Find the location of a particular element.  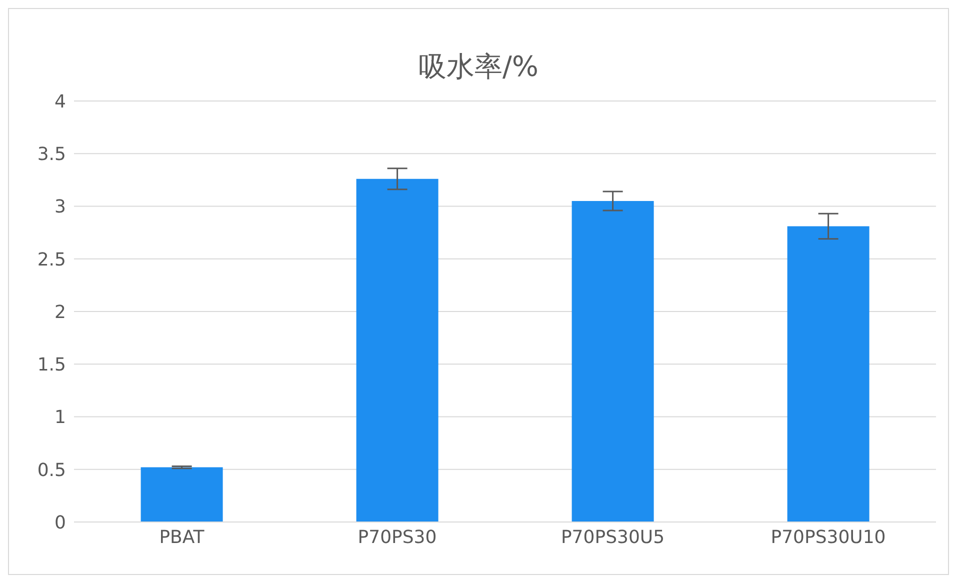

y-tick-label: 4 is located at coordinates (60, 101).